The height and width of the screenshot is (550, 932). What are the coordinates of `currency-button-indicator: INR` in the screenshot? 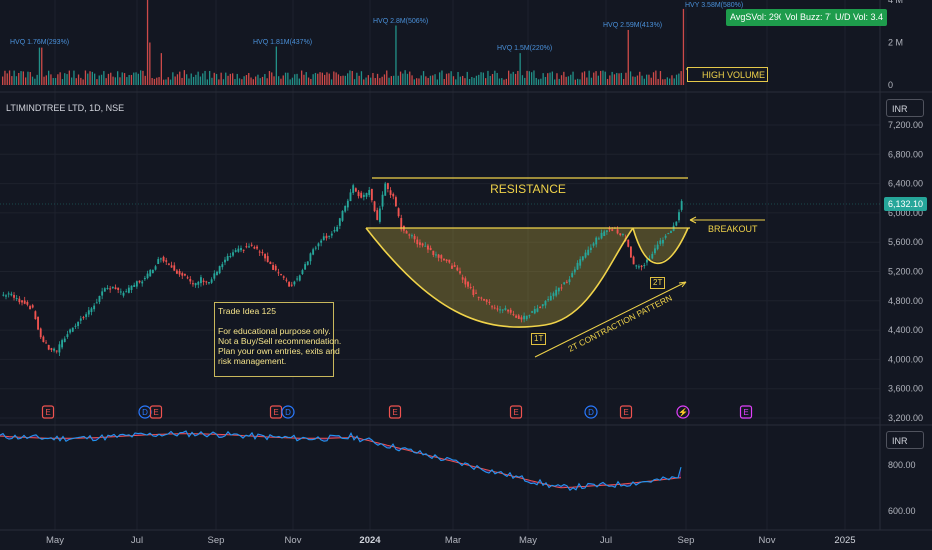 It's located at (905, 440).